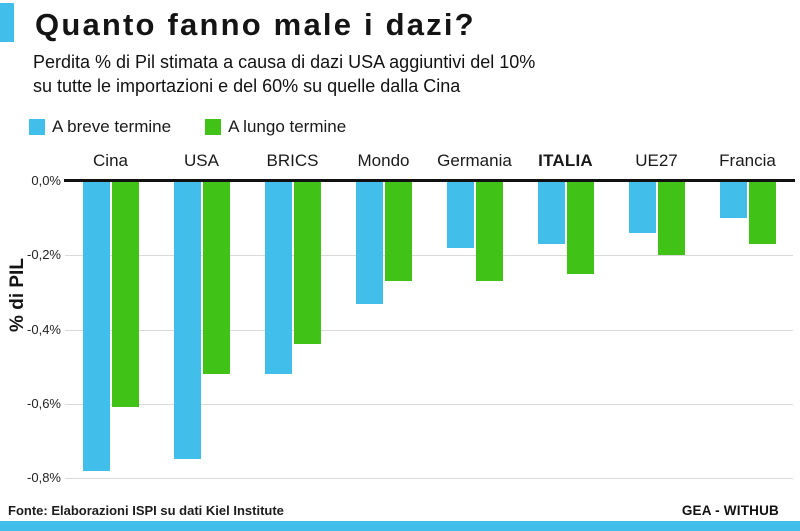 The height and width of the screenshot is (531, 800). What do you see at coordinates (656, 160) in the screenshot?
I see `category-label: UE27` at bounding box center [656, 160].